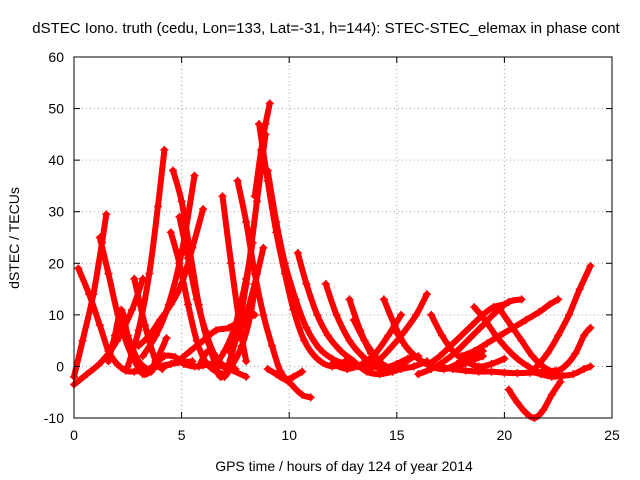 The image size is (640, 480). What do you see at coordinates (56, 57) in the screenshot?
I see `y-tick-label: 60` at bounding box center [56, 57].